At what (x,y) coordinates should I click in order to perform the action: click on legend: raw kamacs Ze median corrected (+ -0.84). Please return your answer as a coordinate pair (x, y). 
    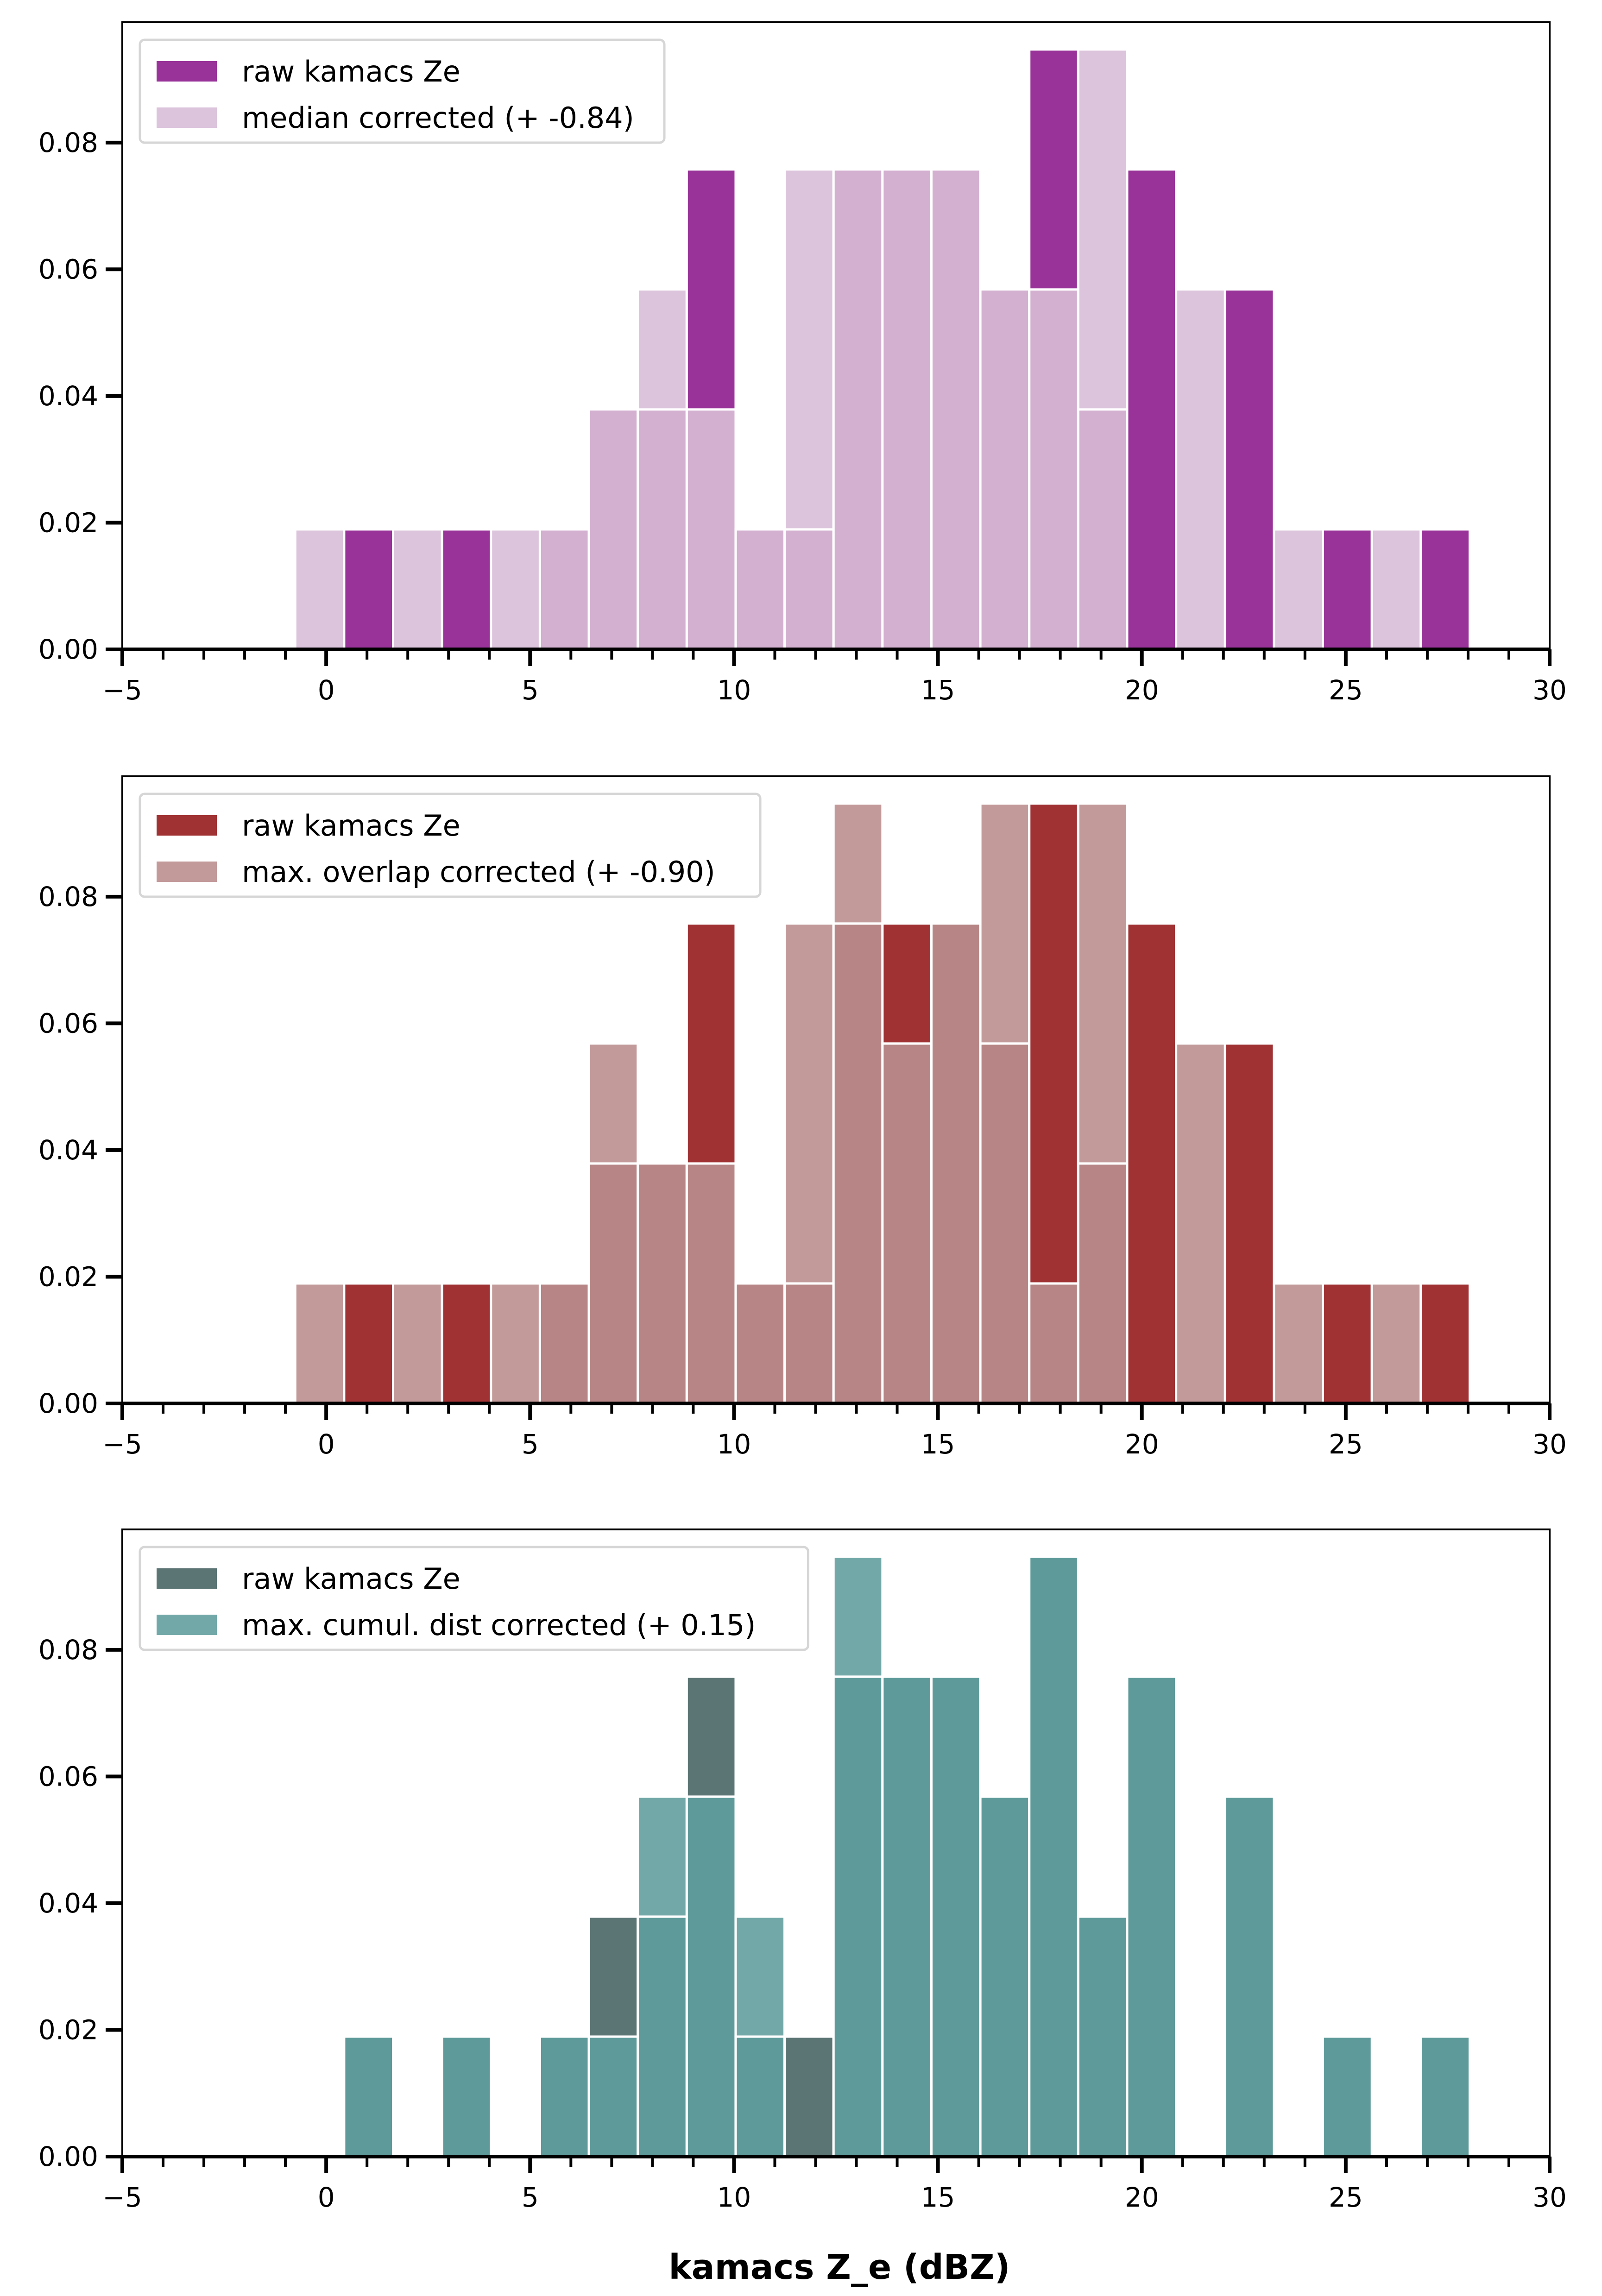
    Looking at the image, I should click on (402, 91).